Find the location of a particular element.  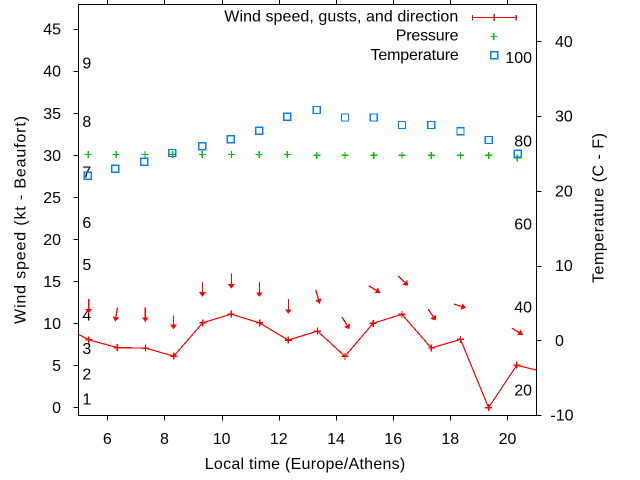

svg-text: Temperature is located at coordinates (415, 55).